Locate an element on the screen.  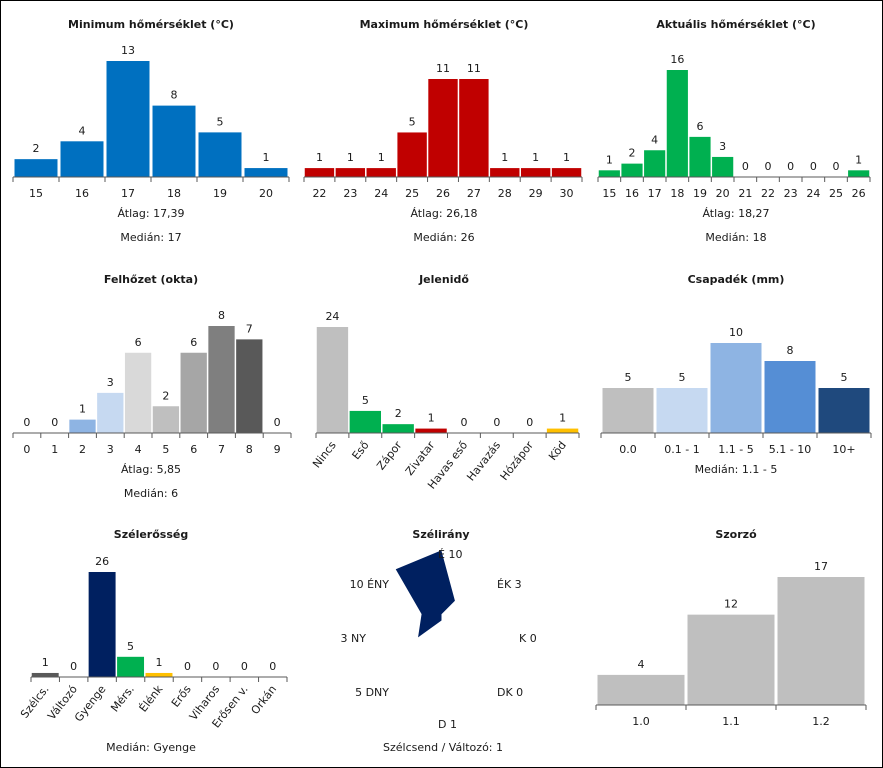
tick-label: Zivatar is located at coordinates (420, 457).